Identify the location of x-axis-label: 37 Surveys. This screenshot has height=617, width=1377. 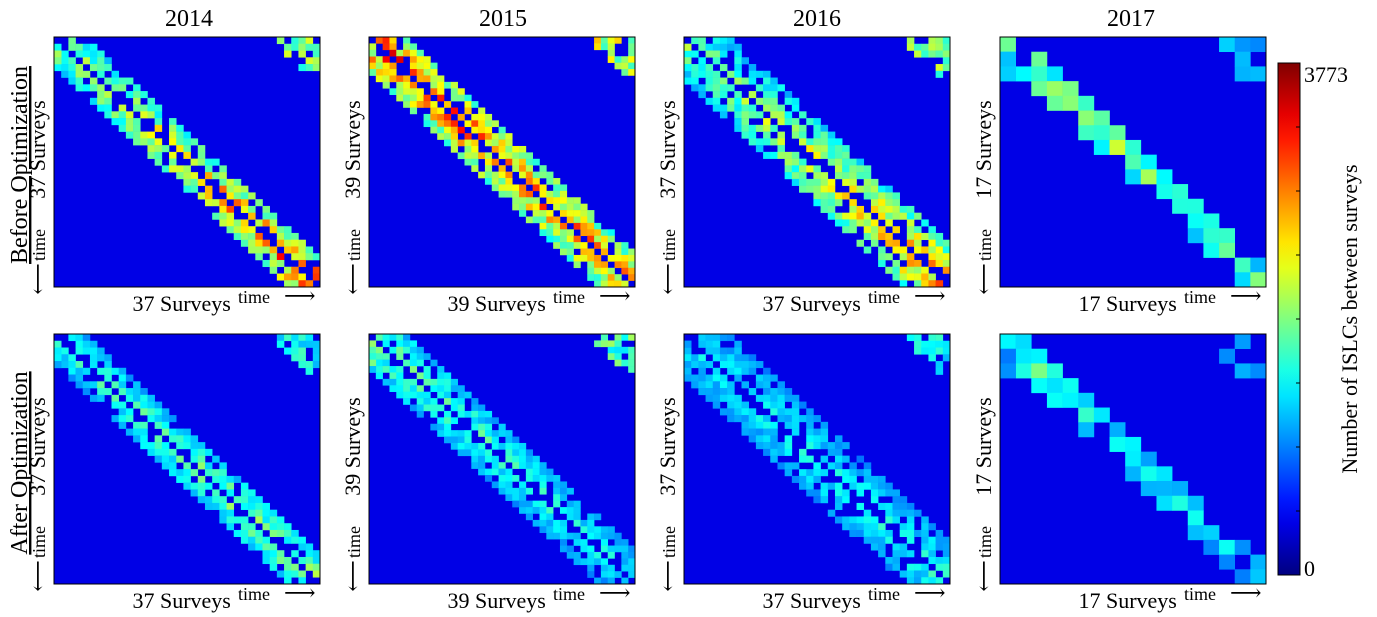
(181, 303).